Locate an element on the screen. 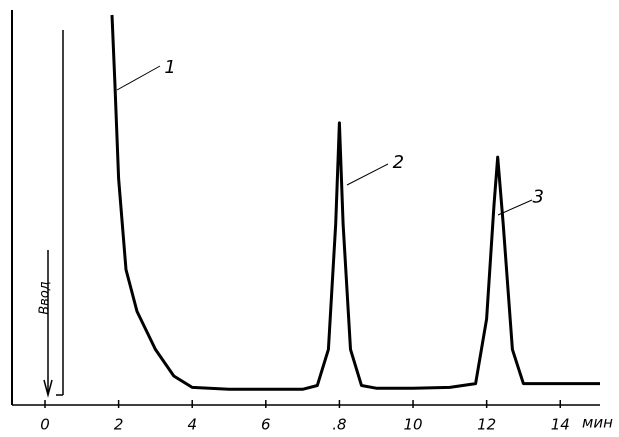 Image resolution: width=619 pixels, height=437 pixels. annotation: Ввод is located at coordinates (45, 298).